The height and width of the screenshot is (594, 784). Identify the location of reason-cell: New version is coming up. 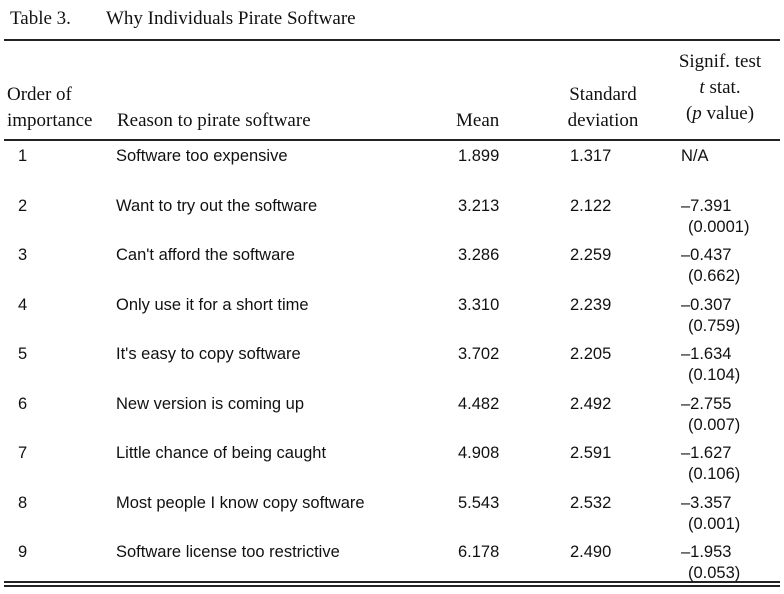
(210, 403).